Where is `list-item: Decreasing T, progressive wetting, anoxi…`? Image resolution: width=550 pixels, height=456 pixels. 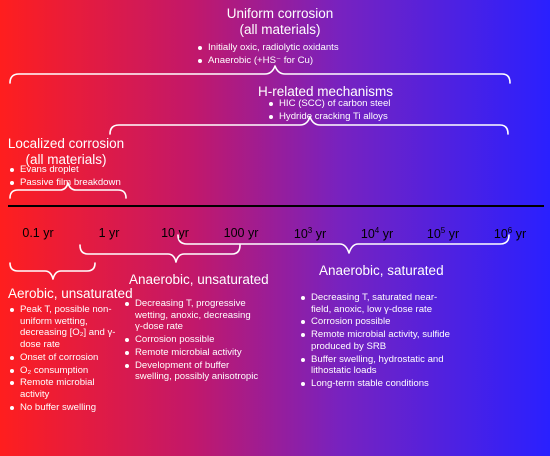 list-item: Decreasing T, progressive wetting, anoxi… is located at coordinates (192, 315).